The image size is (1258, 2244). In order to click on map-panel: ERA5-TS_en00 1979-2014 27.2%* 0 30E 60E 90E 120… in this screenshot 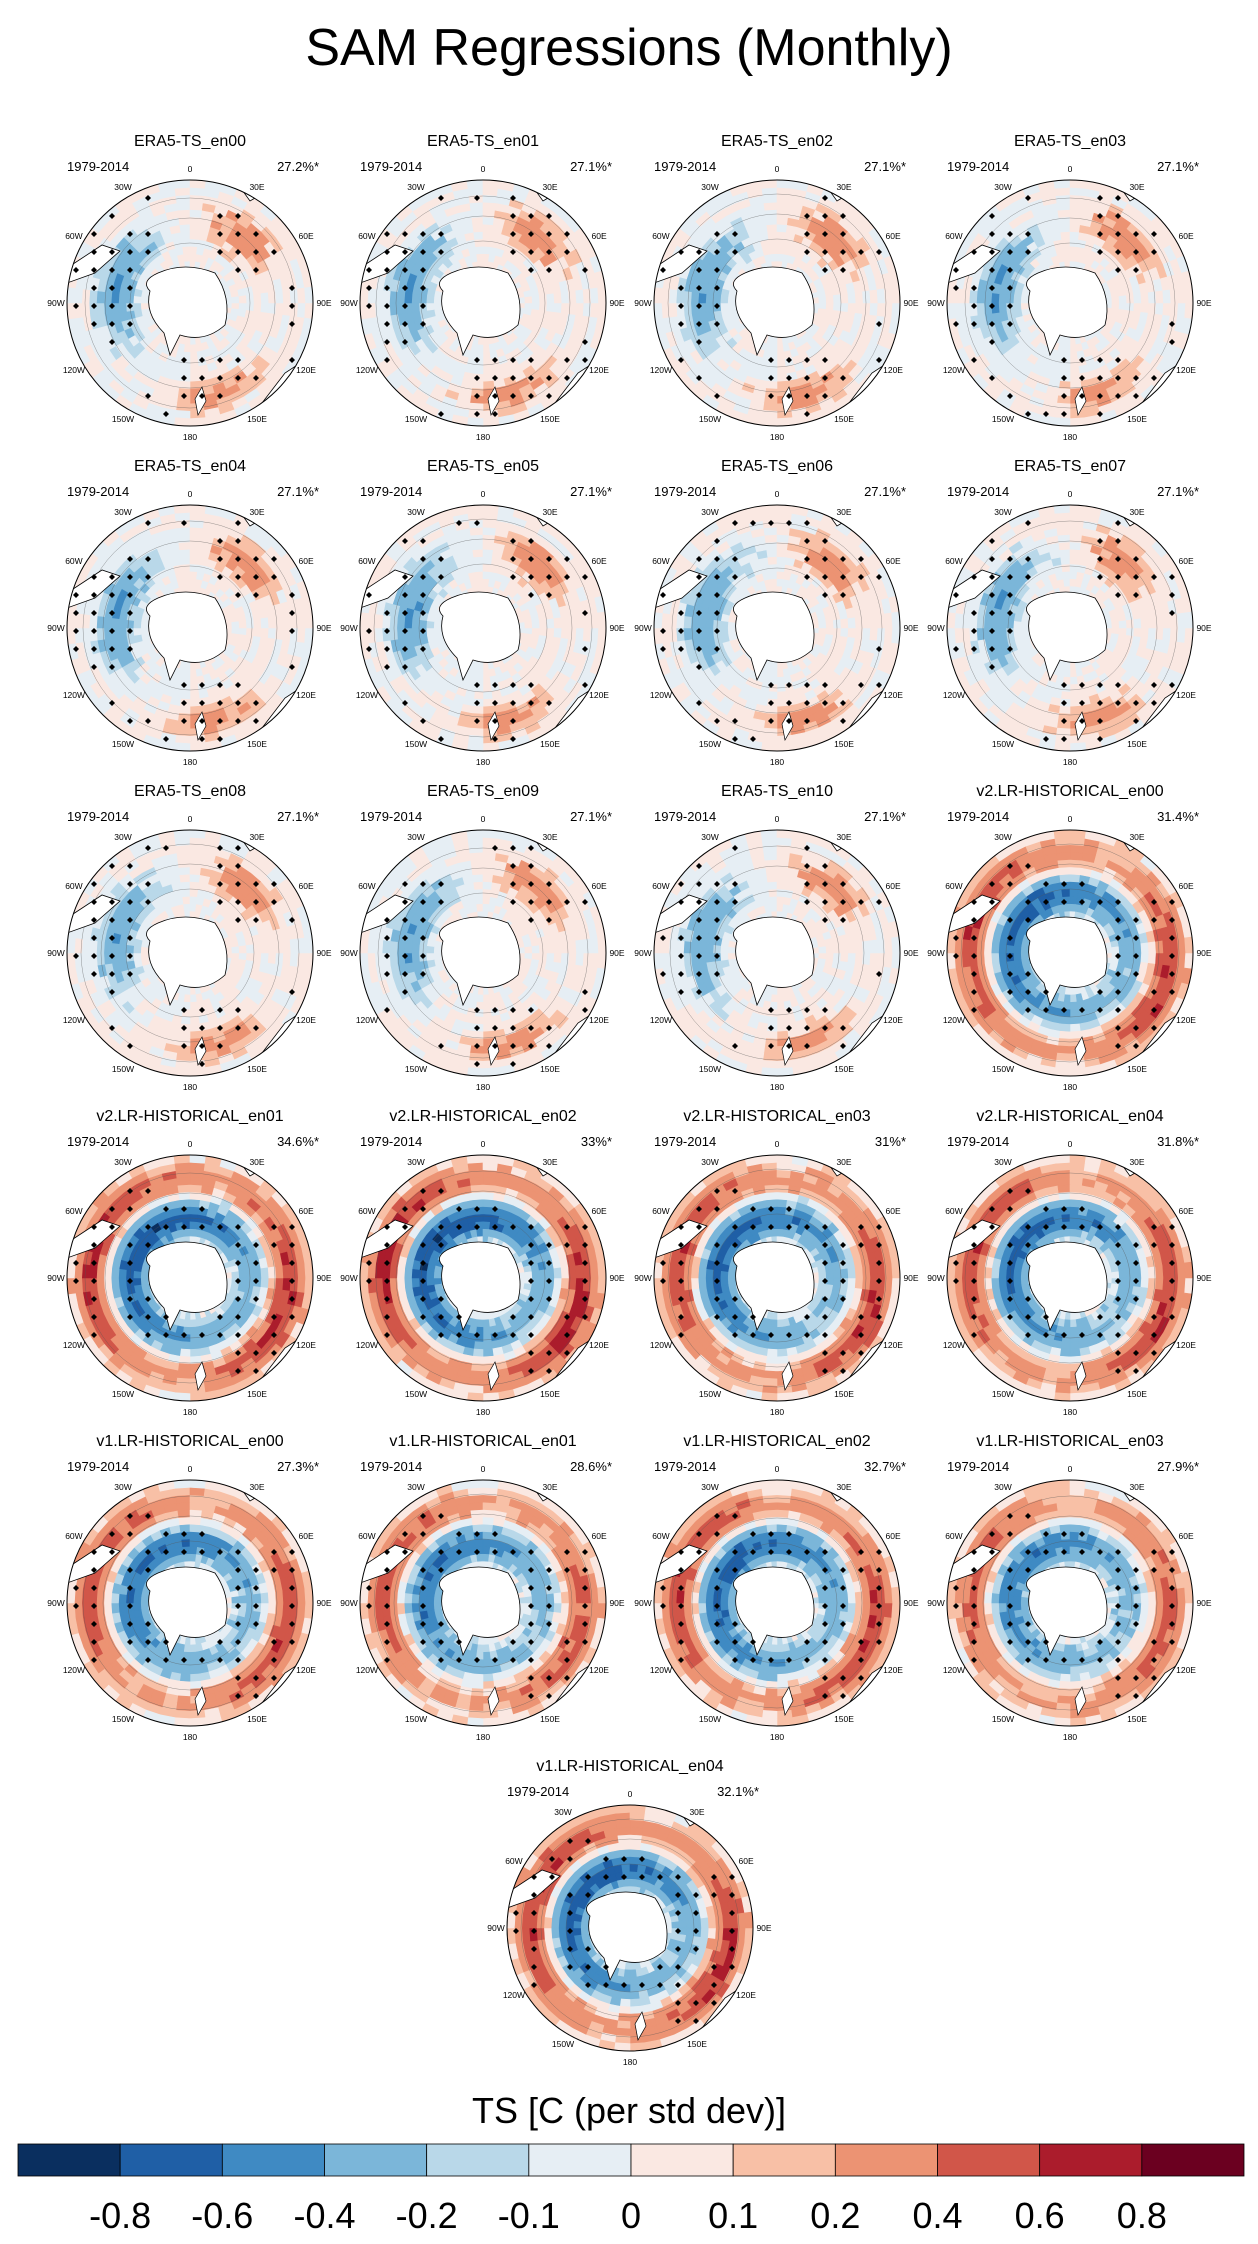, I will do `click(190, 287)`.